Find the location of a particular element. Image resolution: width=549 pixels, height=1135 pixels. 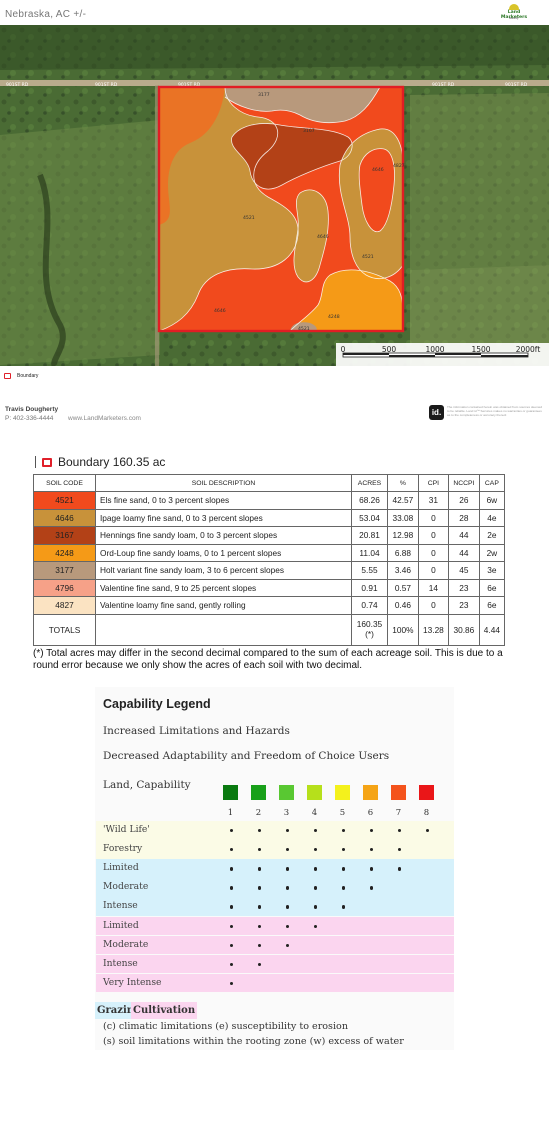

percent-cell: 6.88 is located at coordinates (403, 552).